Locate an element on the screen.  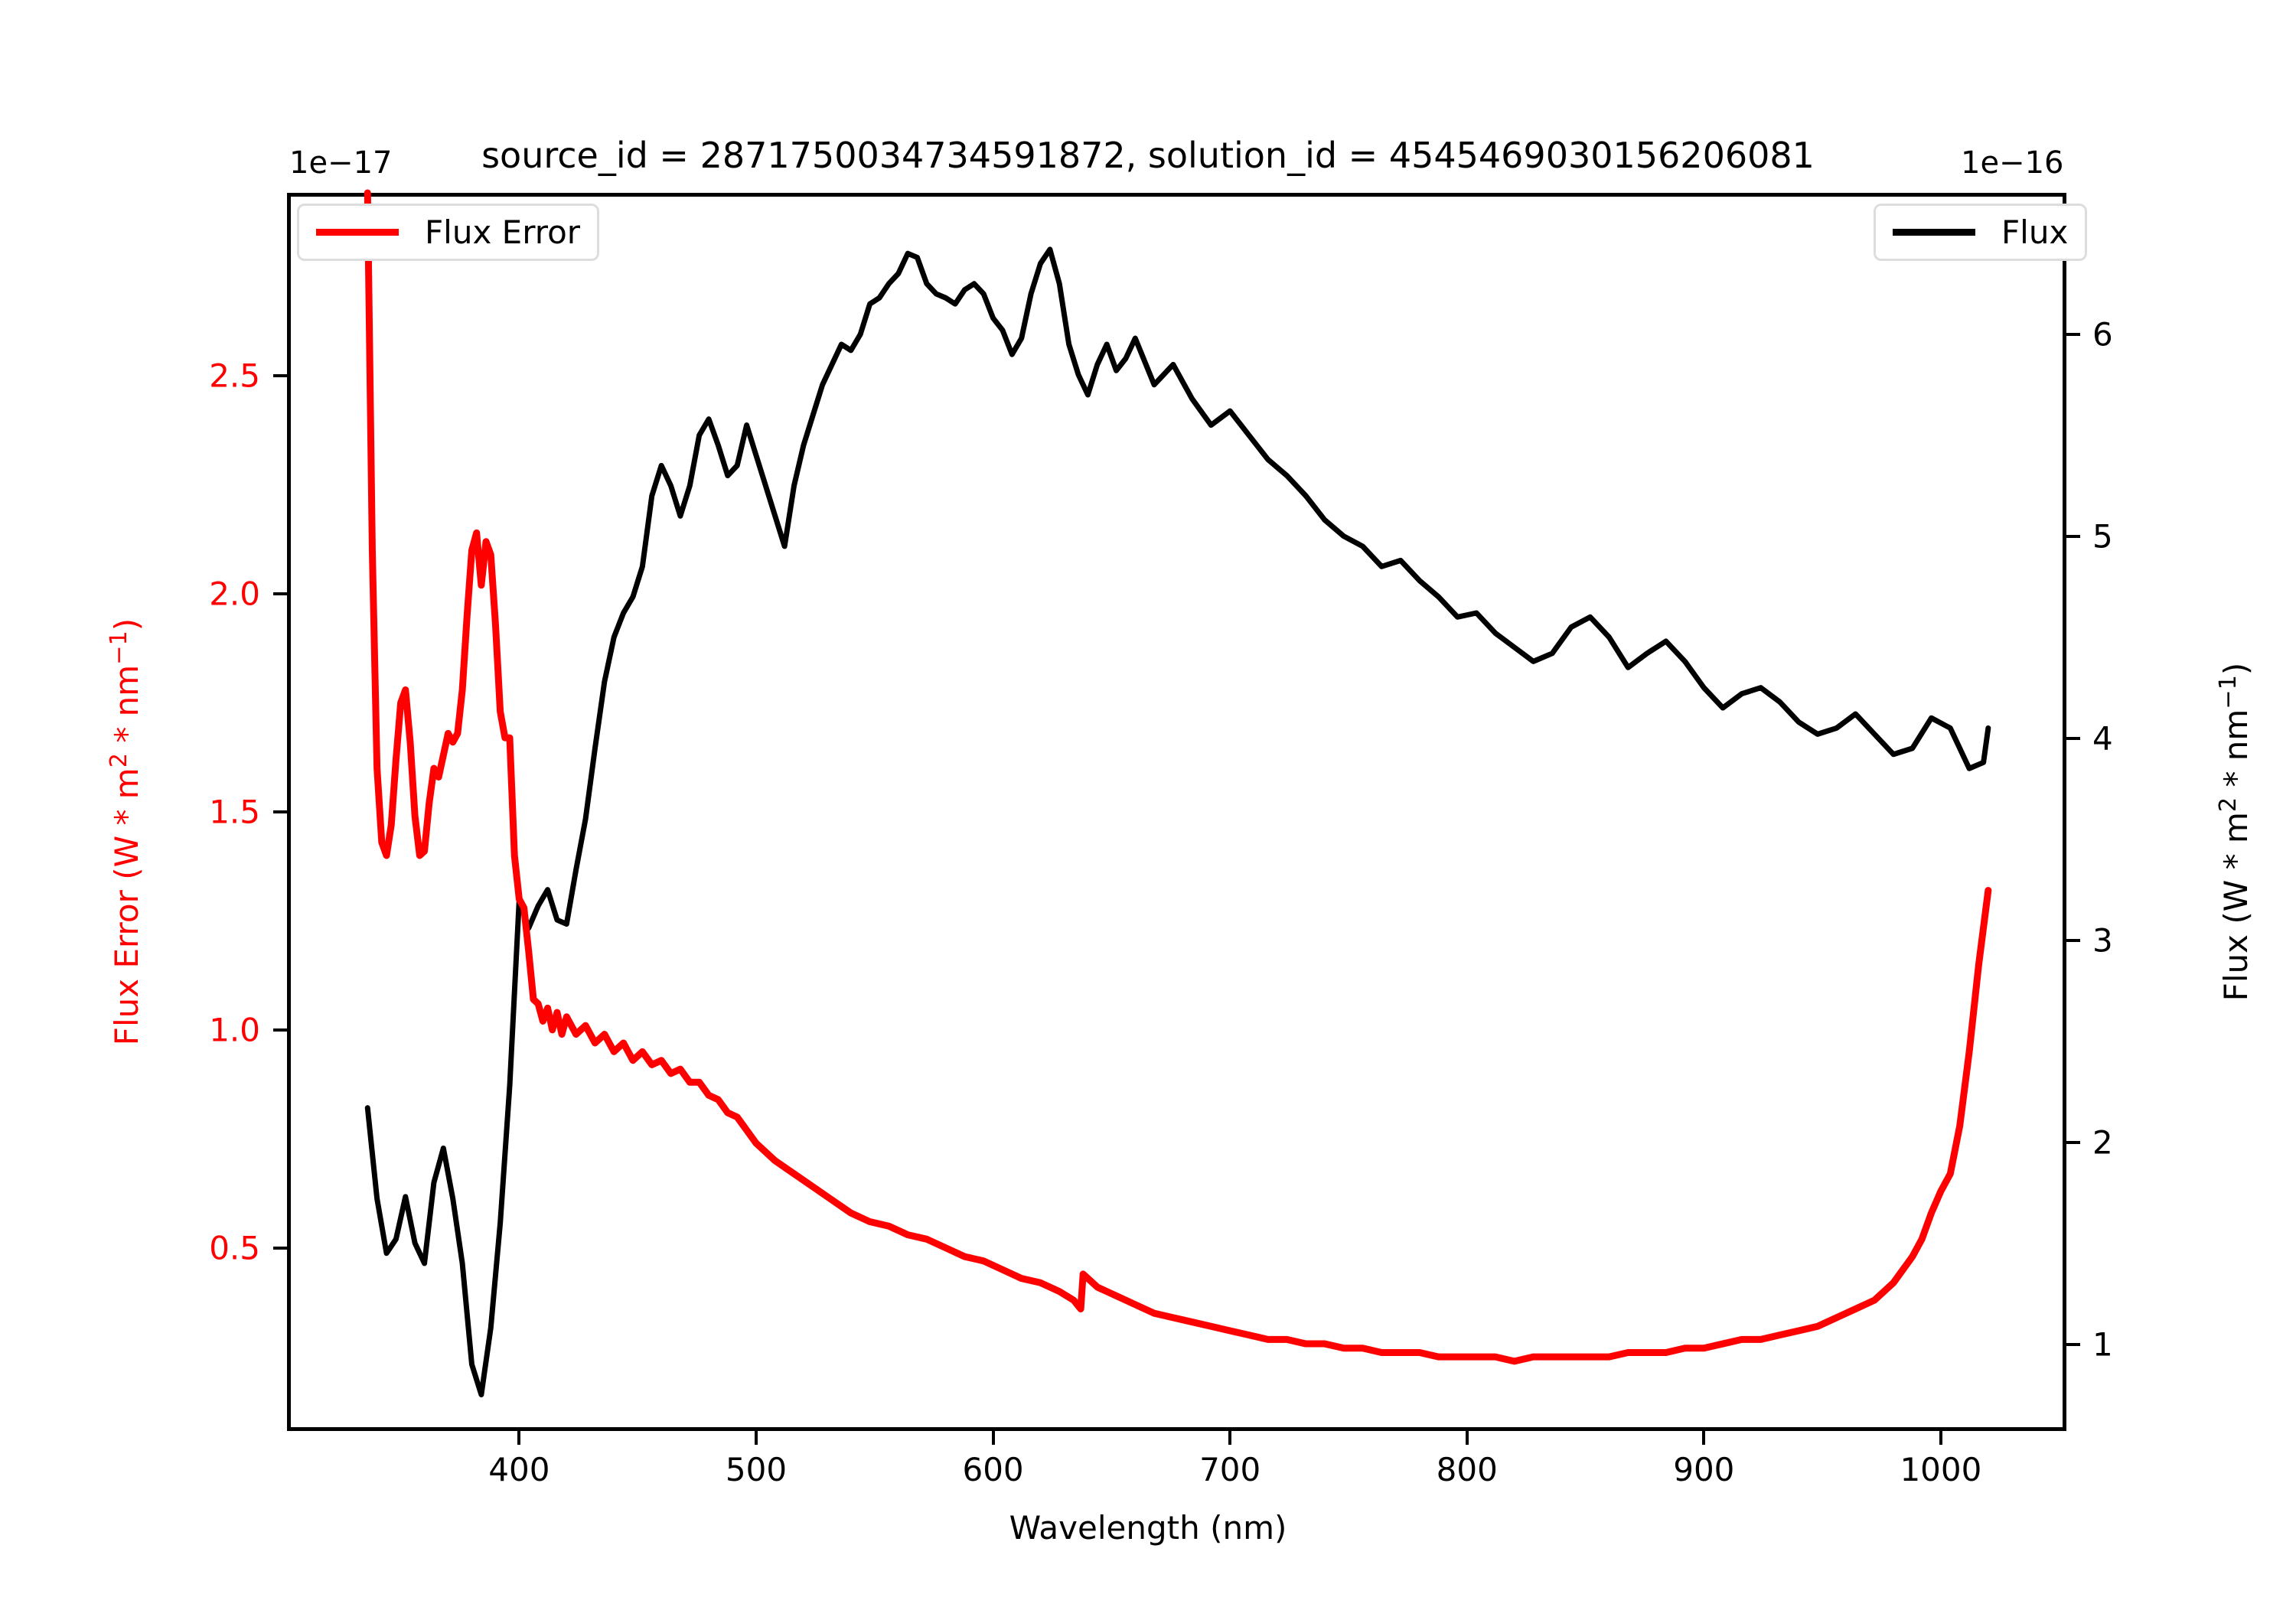
legend-swatch-flux is located at coordinates (1934, 232).